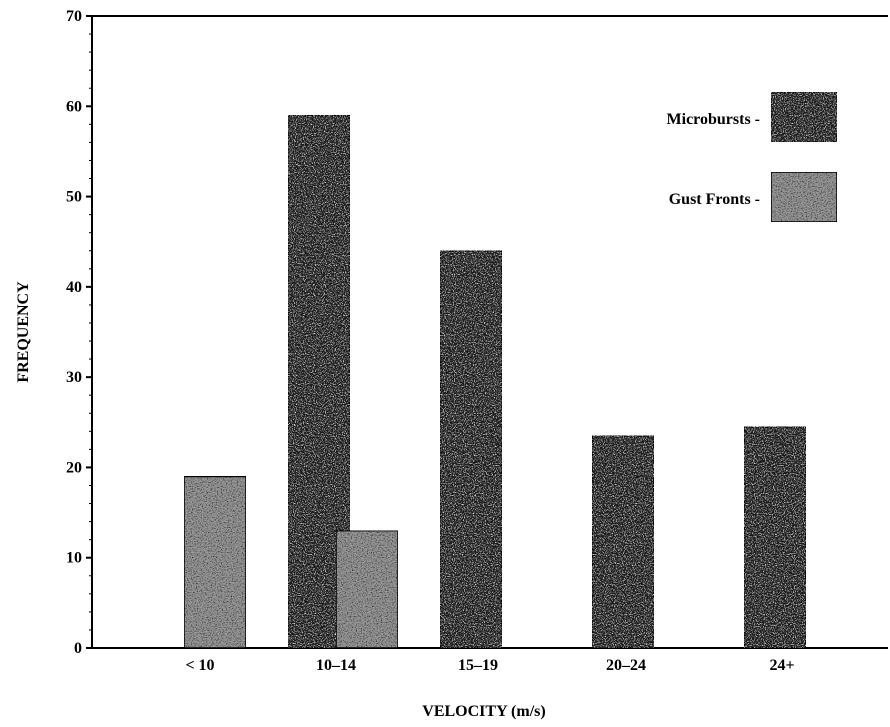 The height and width of the screenshot is (727, 890). Describe the element at coordinates (804, 197) in the screenshot. I see `legend-swatch-gust-fronts` at that location.